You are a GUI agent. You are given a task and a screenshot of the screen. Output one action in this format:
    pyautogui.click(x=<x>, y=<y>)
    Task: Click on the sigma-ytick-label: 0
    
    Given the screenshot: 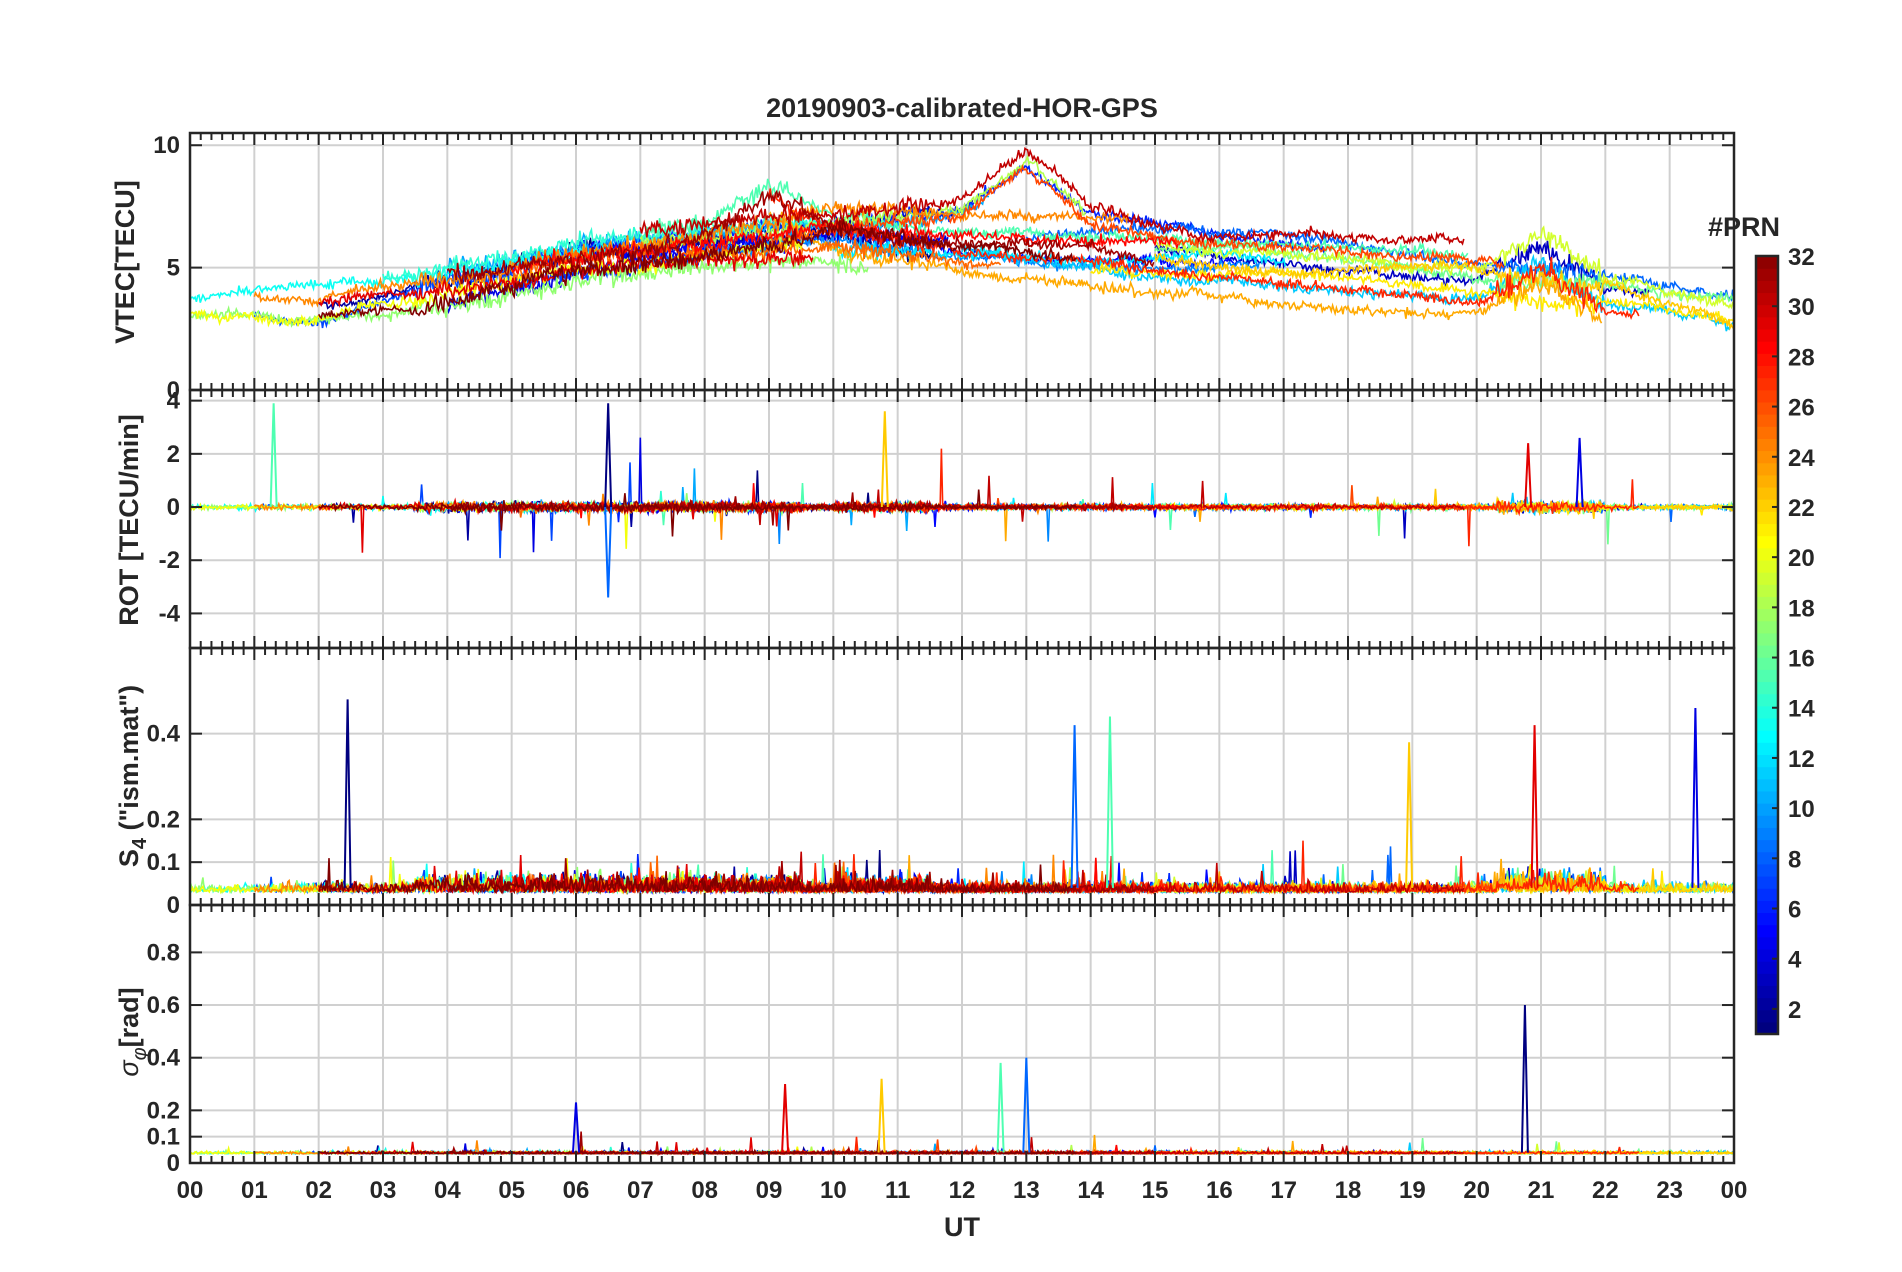 What is the action you would take?
    pyautogui.click(x=173, y=1163)
    